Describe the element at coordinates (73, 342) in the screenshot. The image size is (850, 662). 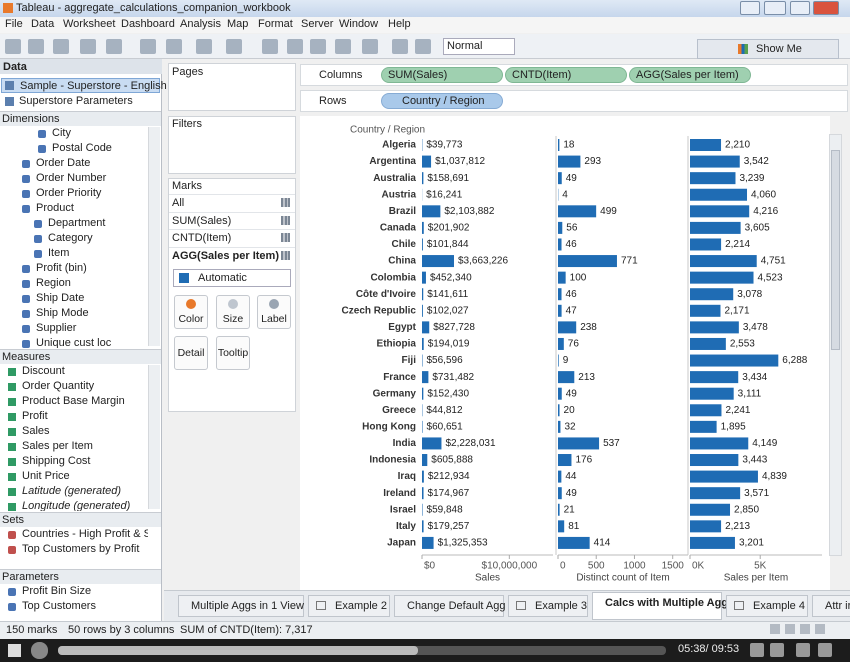
I see `field: Unique cust loc` at that location.